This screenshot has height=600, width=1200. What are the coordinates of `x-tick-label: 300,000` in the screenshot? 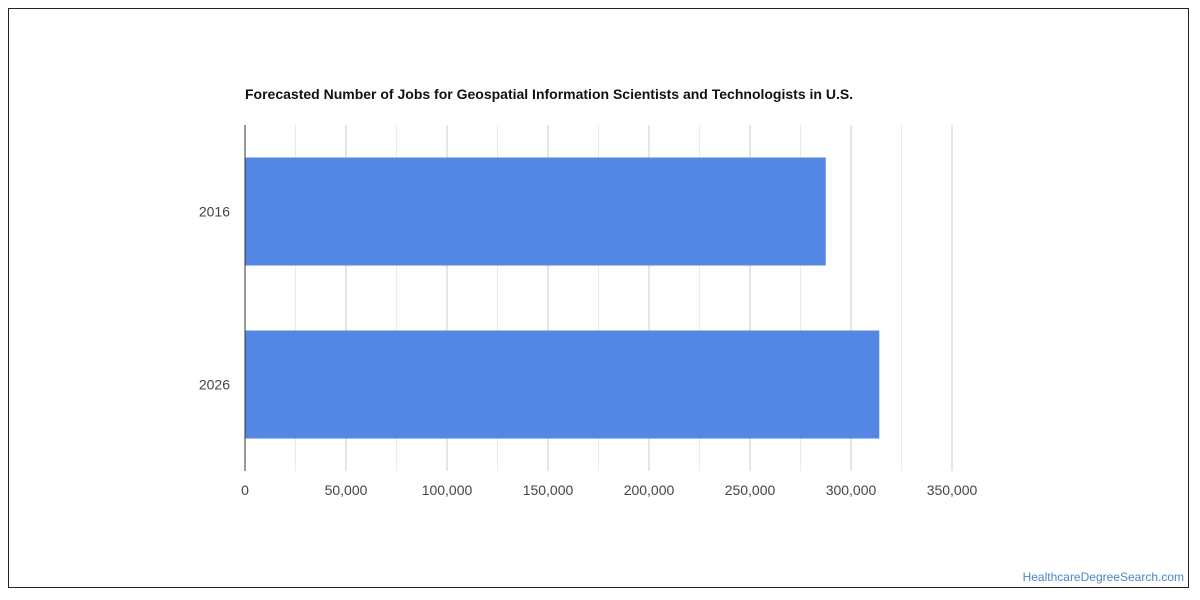 It's located at (851, 490).